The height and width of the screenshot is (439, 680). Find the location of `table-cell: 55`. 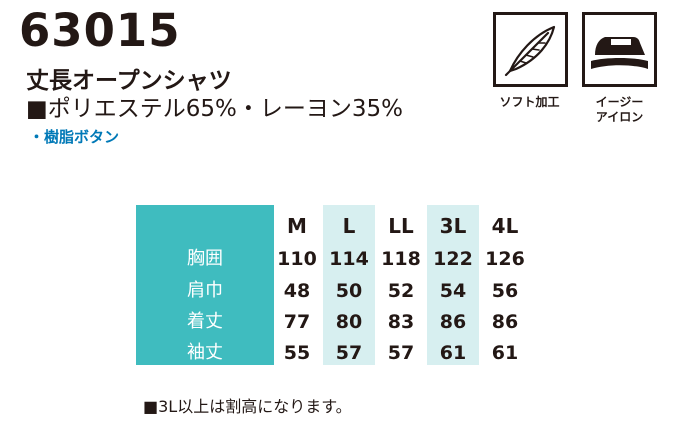

table-cell: 55 is located at coordinates (297, 353).